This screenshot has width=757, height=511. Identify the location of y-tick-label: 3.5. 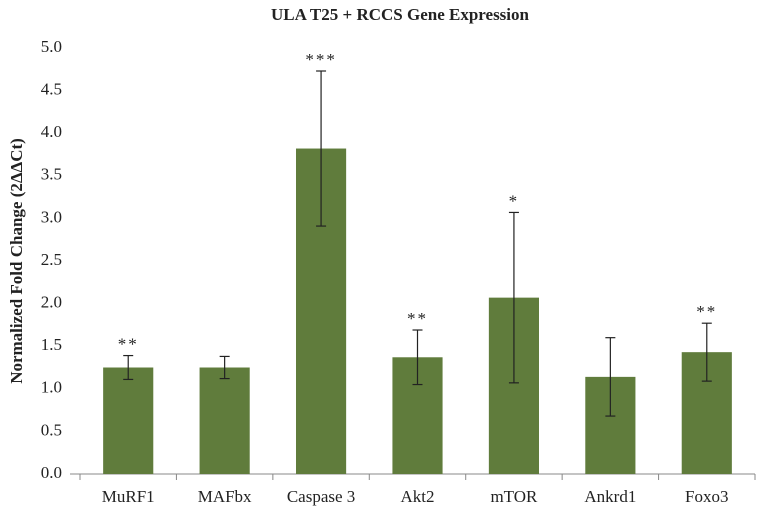
(51, 174).